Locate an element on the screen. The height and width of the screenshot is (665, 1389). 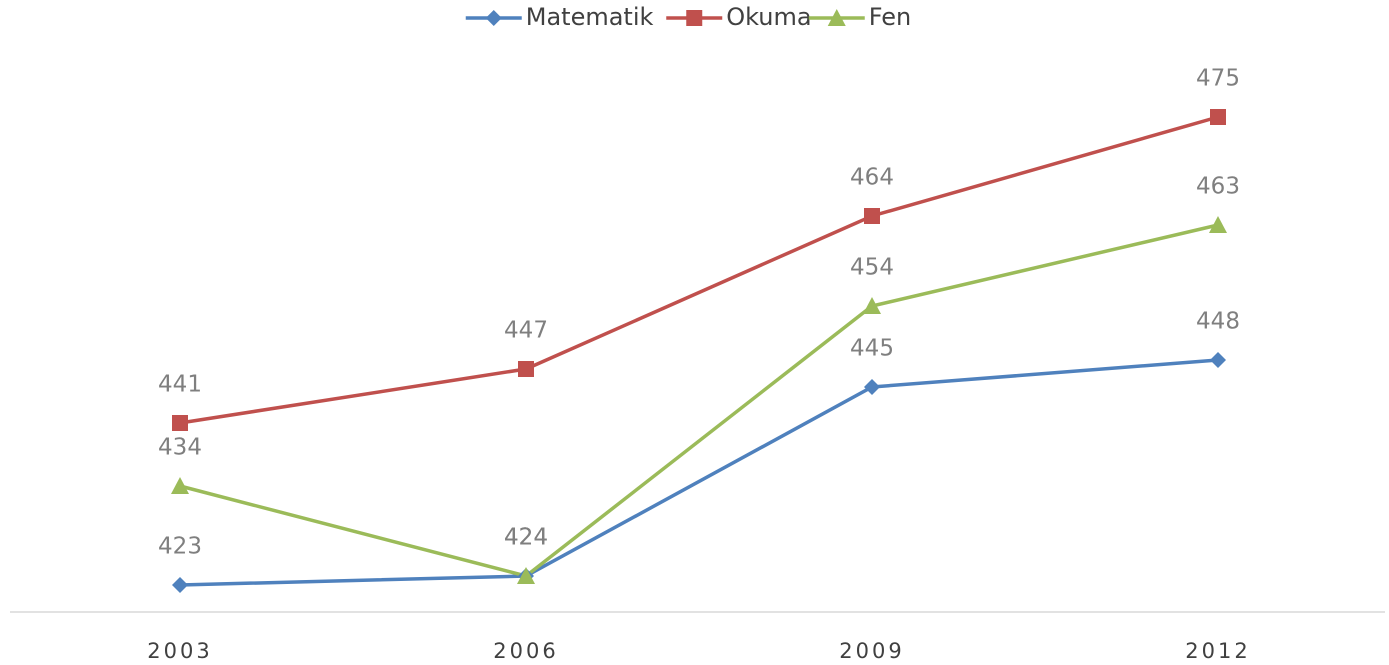
x-tick-label: 2003 is located at coordinates (179, 651).